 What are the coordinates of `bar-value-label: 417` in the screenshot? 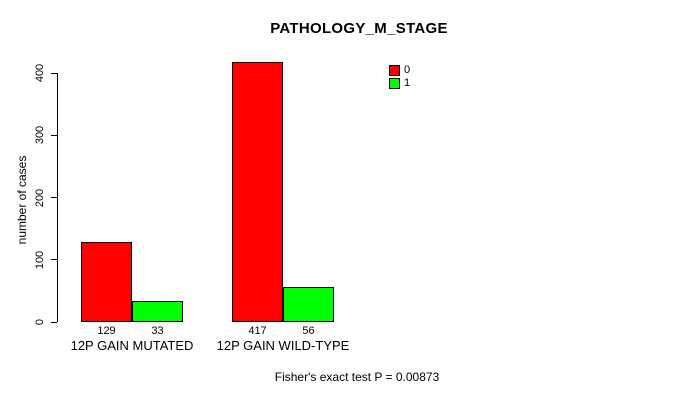 It's located at (257, 331).